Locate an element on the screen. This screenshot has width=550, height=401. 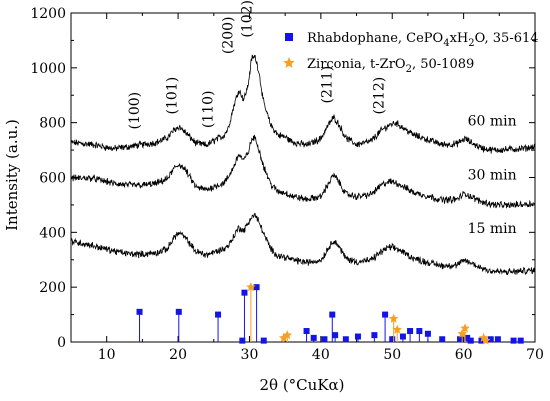
y-tick-label: 400 is located at coordinates (52, 233).